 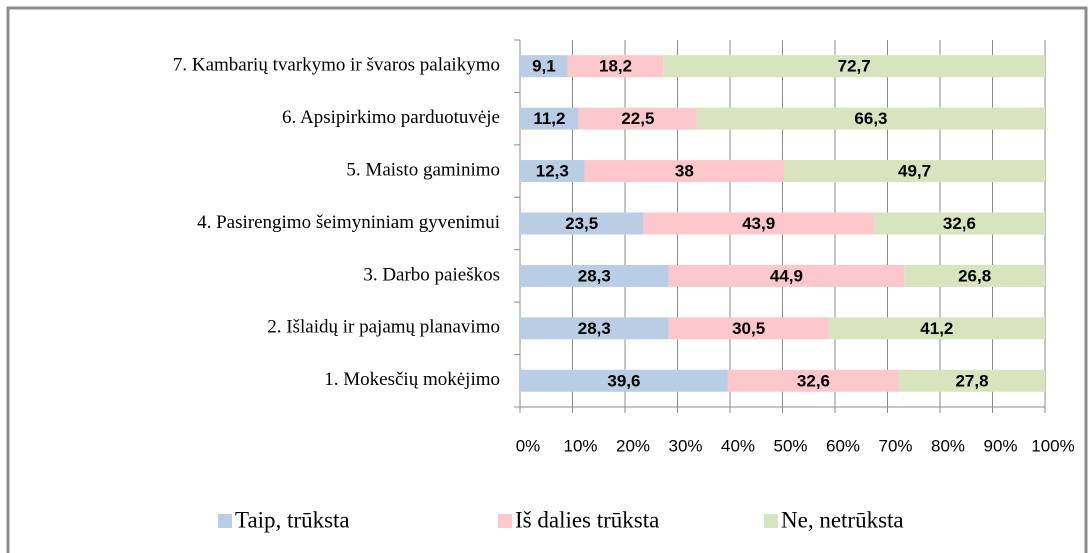 I want to click on data-label: 18,2, so click(x=615, y=66).